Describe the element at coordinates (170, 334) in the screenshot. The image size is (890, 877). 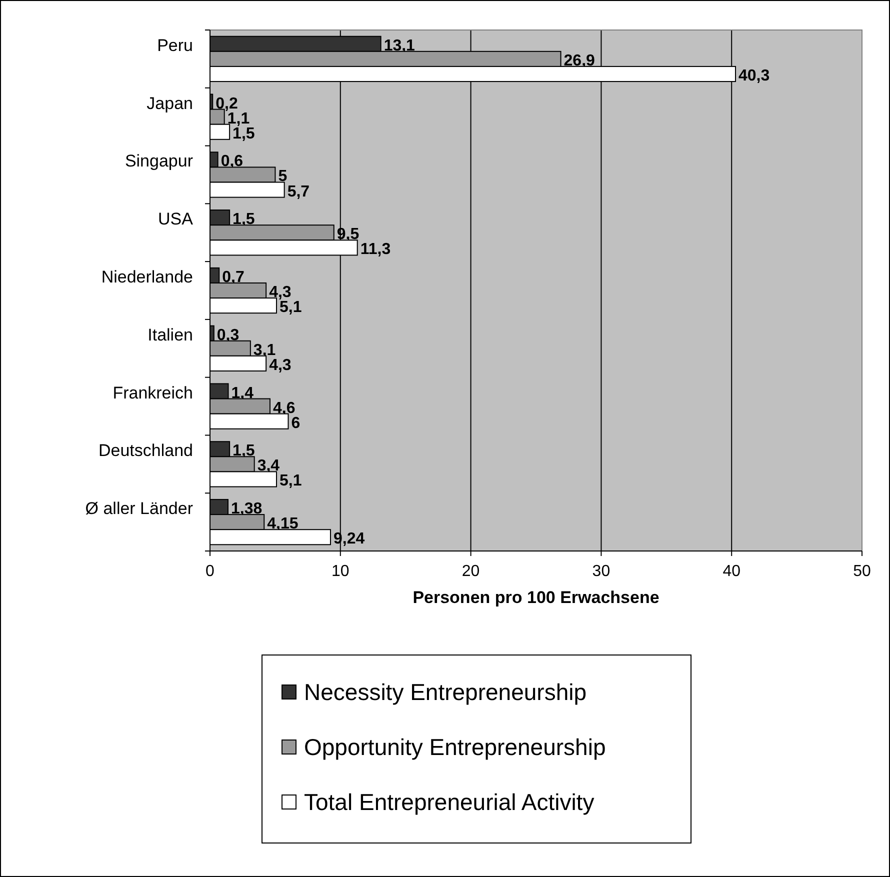
I see `y-tick-label: Italien` at that location.